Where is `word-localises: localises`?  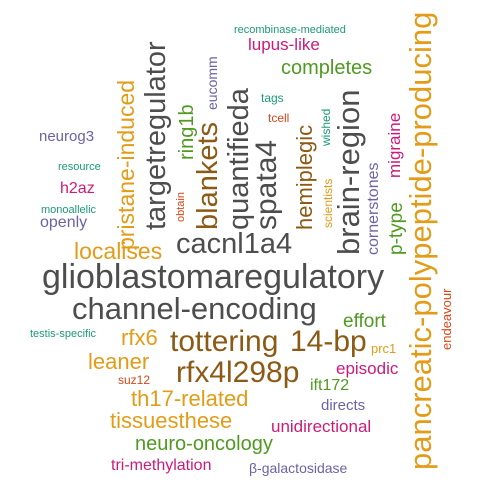 word-localises: localises is located at coordinates (118, 251).